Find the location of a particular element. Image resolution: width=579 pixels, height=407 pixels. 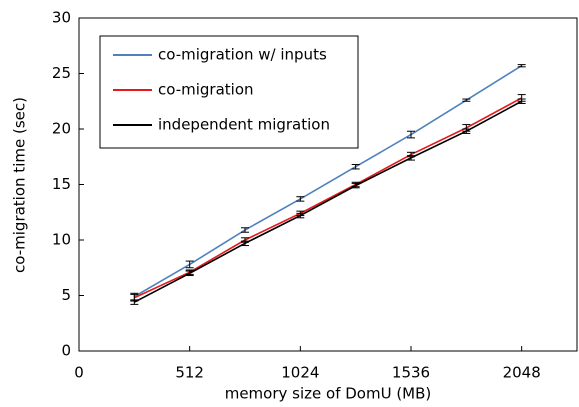

x-tick-label: 1536 is located at coordinates (411, 373).